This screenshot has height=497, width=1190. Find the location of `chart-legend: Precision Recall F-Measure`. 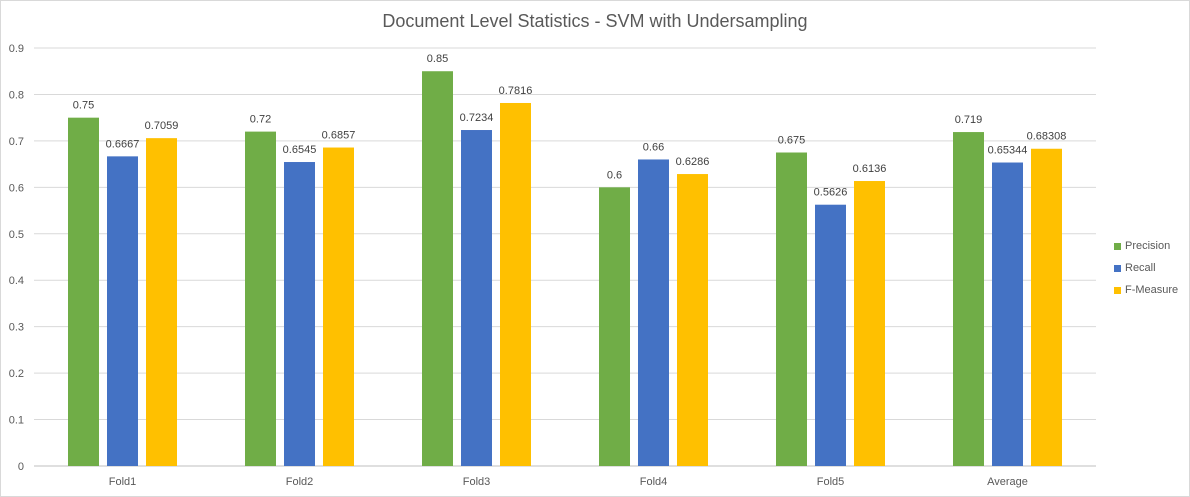

chart-legend: Precision Recall F-Measure is located at coordinates (1146, 268).